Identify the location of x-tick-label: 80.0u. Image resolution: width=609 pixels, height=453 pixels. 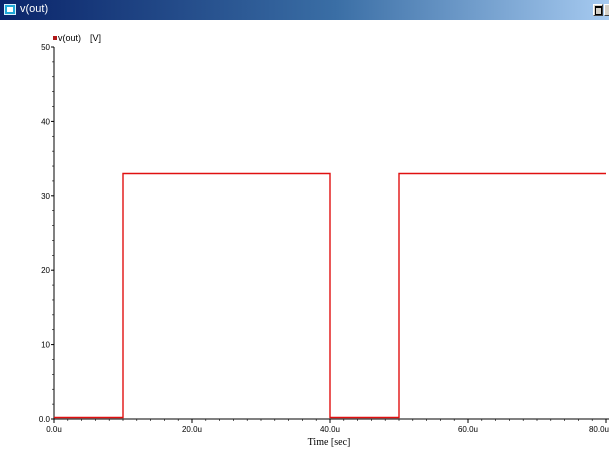
(599, 429).